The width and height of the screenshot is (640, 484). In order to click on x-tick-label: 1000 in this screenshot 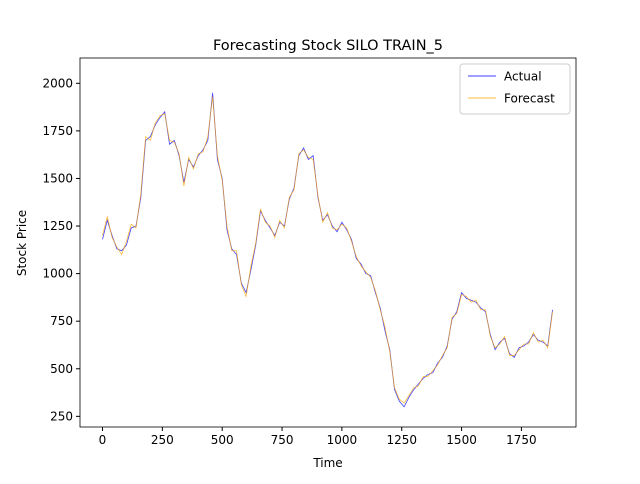, I will do `click(342, 440)`.